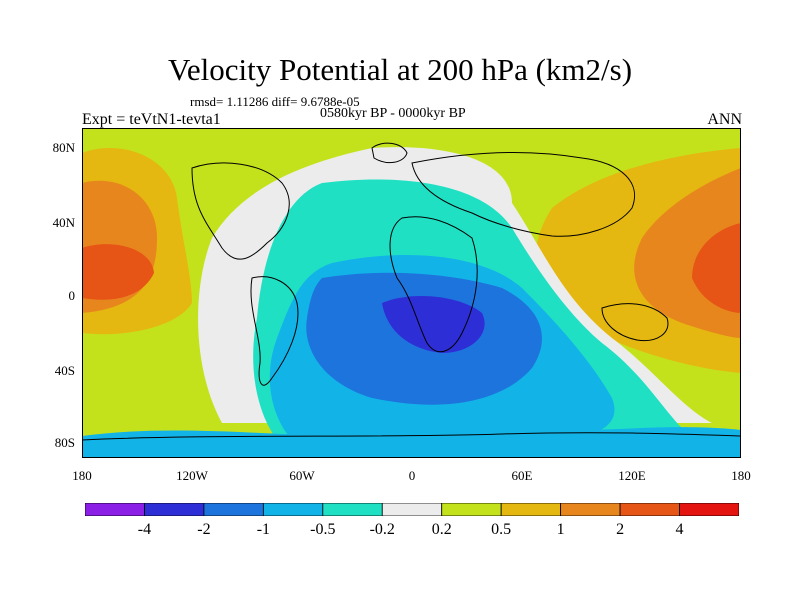  What do you see at coordinates (724, 119) in the screenshot?
I see `season-label: ANN` at bounding box center [724, 119].